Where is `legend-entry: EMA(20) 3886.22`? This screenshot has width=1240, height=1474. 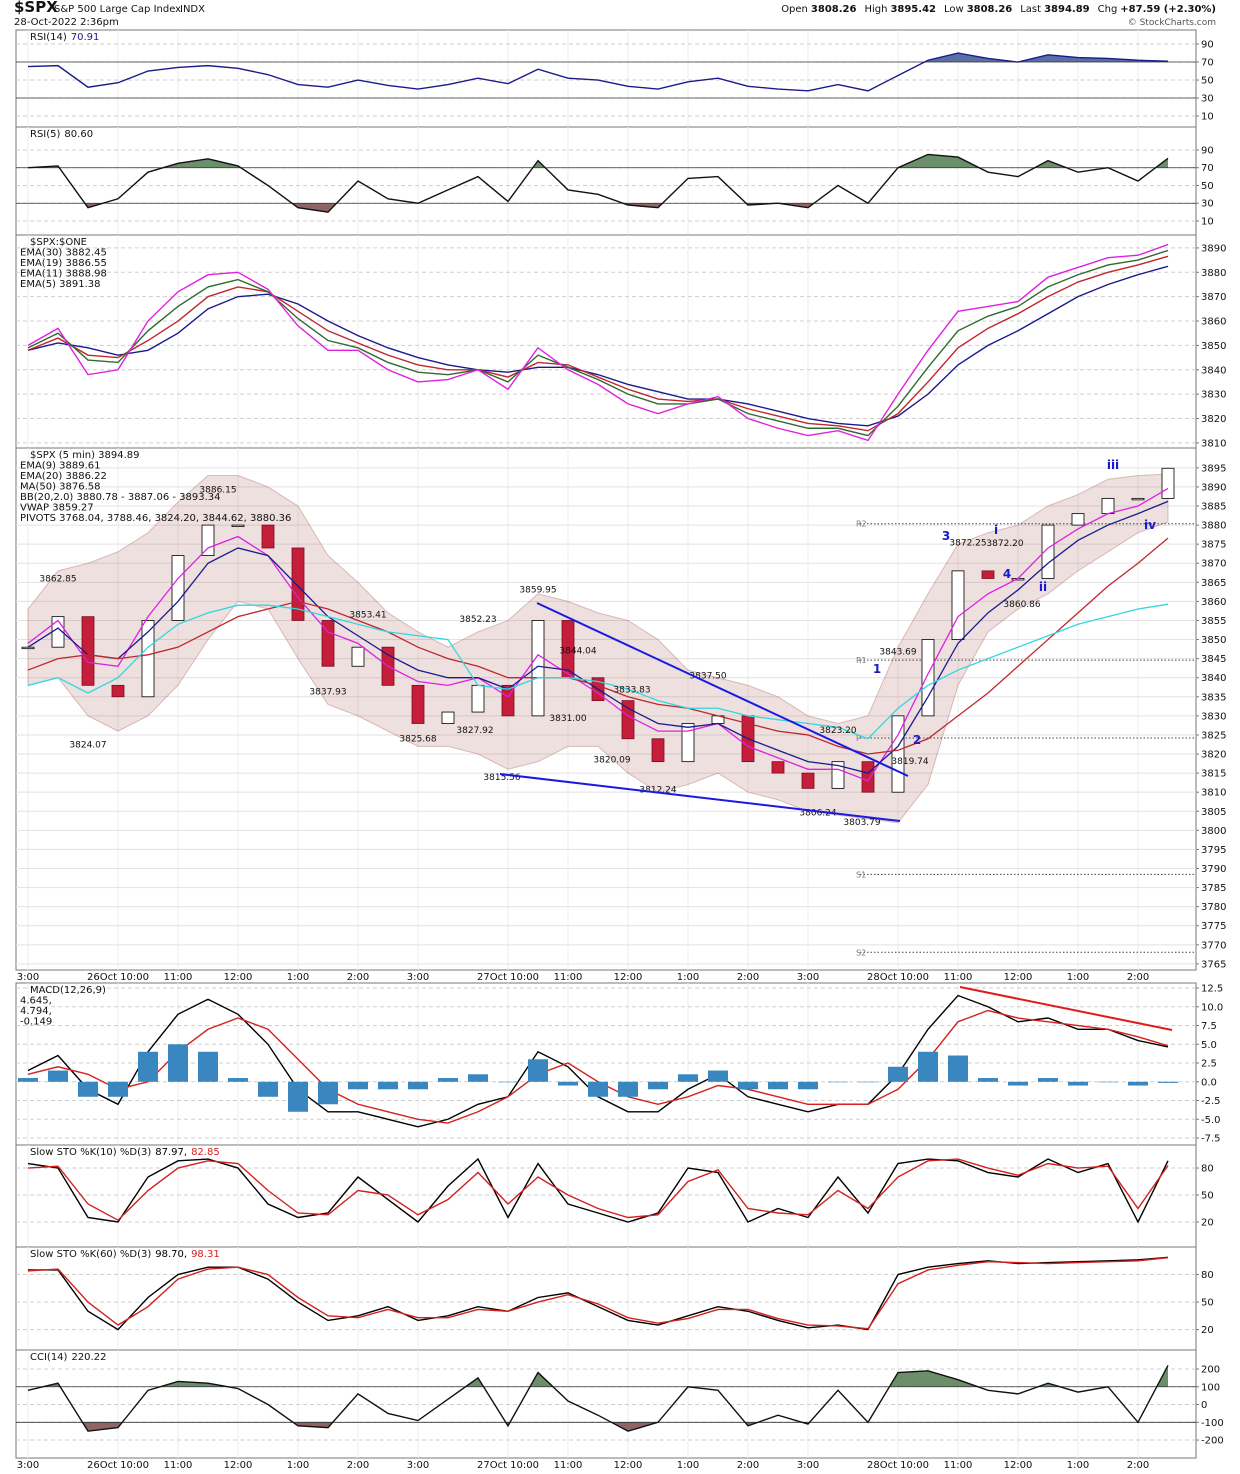 legend-entry: EMA(20) 3886.22 is located at coordinates (63, 476).